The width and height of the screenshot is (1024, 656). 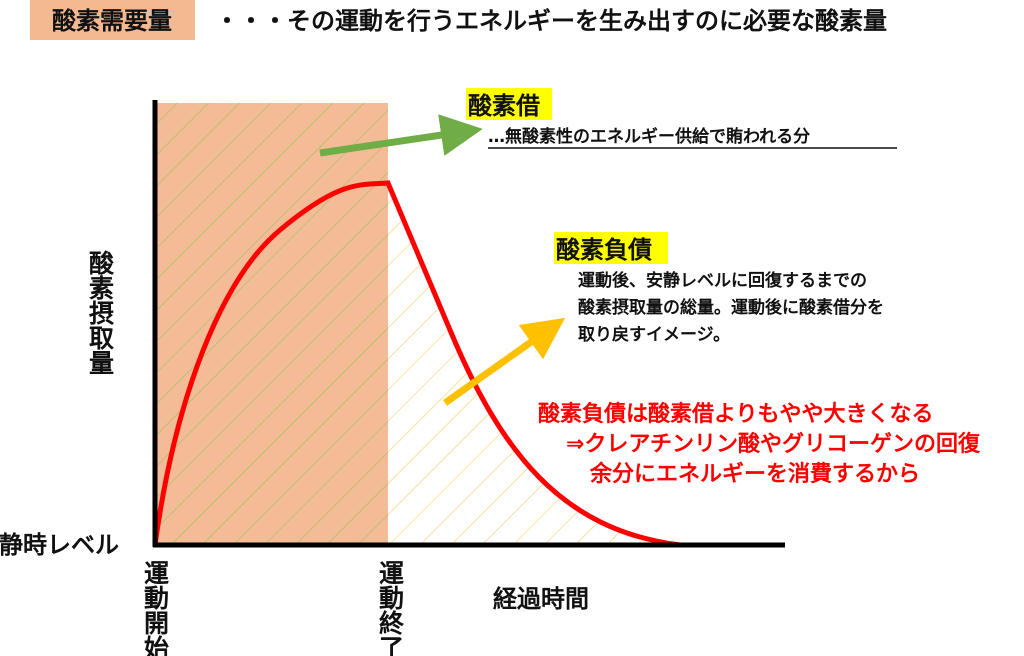 What do you see at coordinates (773, 444) in the screenshot?
I see `note-line: ⇒クレアチンリン酸やグリコーゲンの回復` at bounding box center [773, 444].